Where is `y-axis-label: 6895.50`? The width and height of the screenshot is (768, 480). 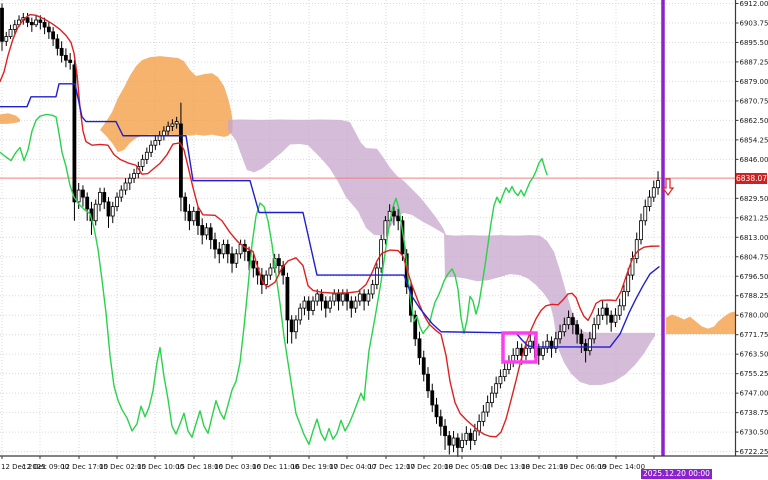
y-axis-label: 6895.50 is located at coordinates (754, 43).